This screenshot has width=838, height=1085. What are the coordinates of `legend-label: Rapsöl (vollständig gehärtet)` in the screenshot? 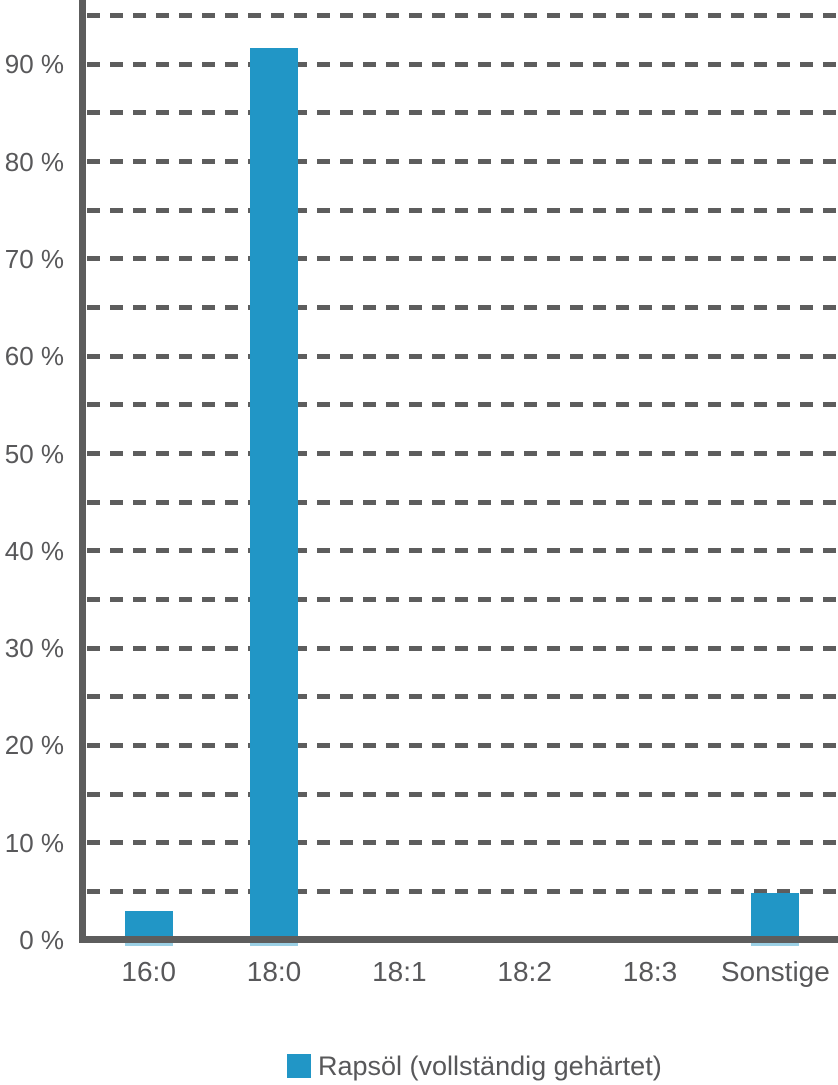 It's located at (490, 1066).